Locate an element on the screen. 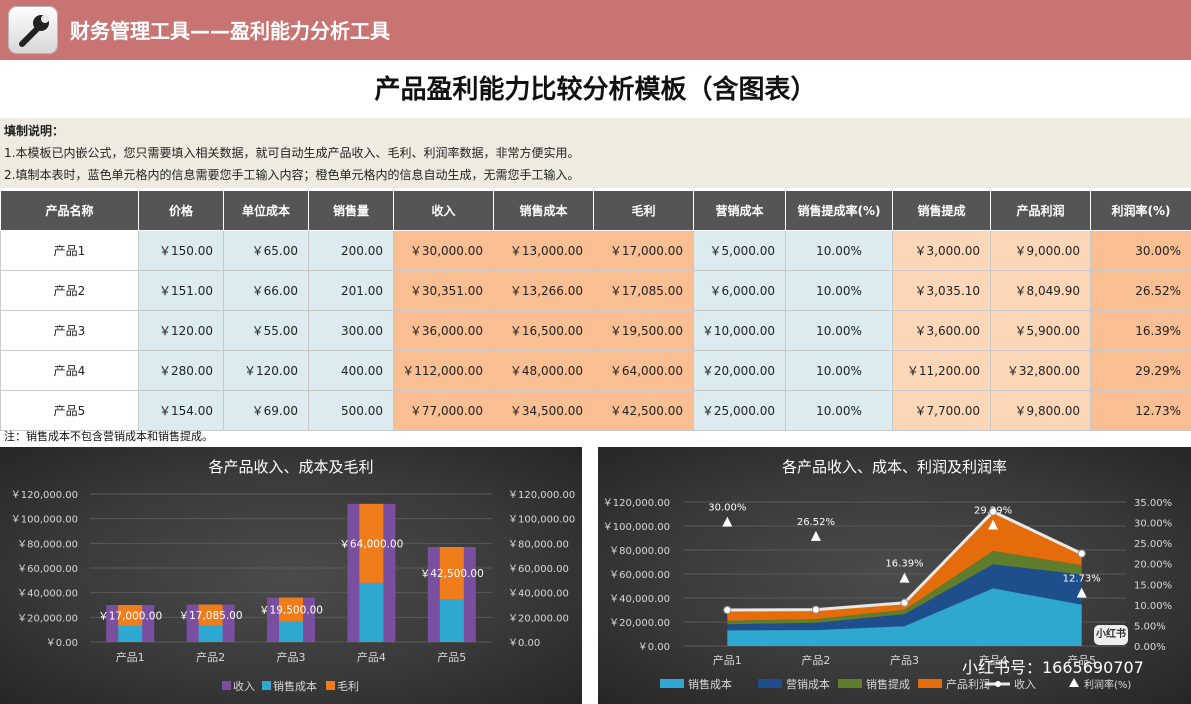 The width and height of the screenshot is (1191, 704). column-header: 营销成本 is located at coordinates (739, 210).